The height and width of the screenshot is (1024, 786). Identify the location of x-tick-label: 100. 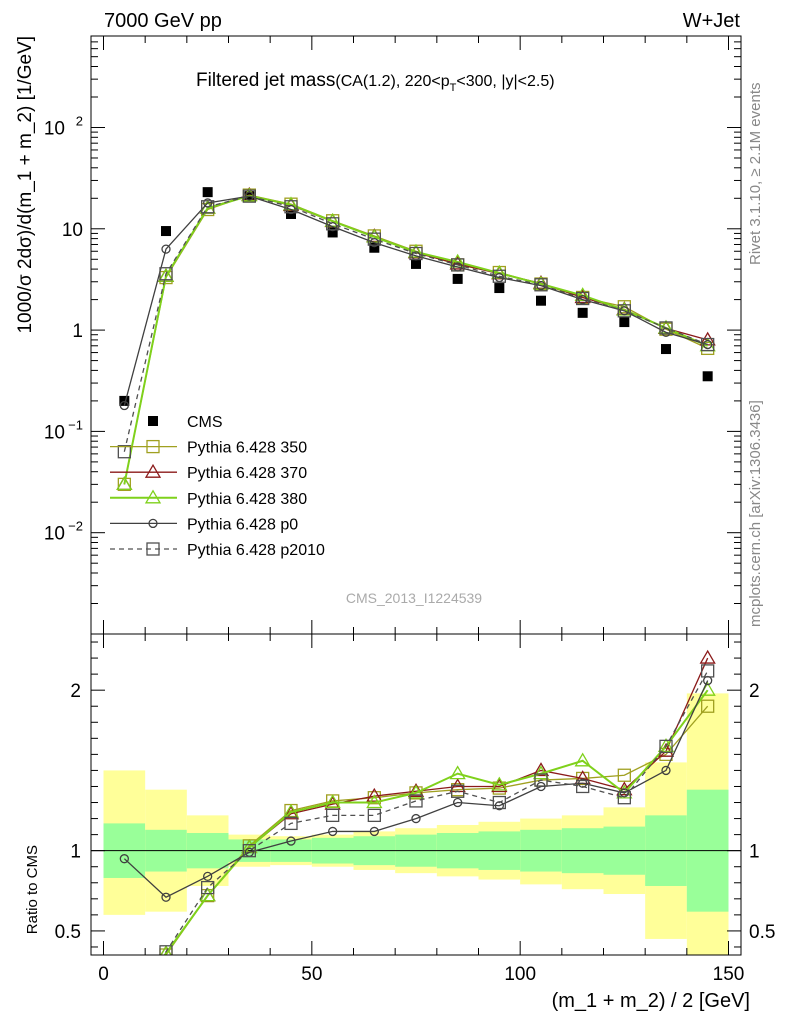
(520, 974).